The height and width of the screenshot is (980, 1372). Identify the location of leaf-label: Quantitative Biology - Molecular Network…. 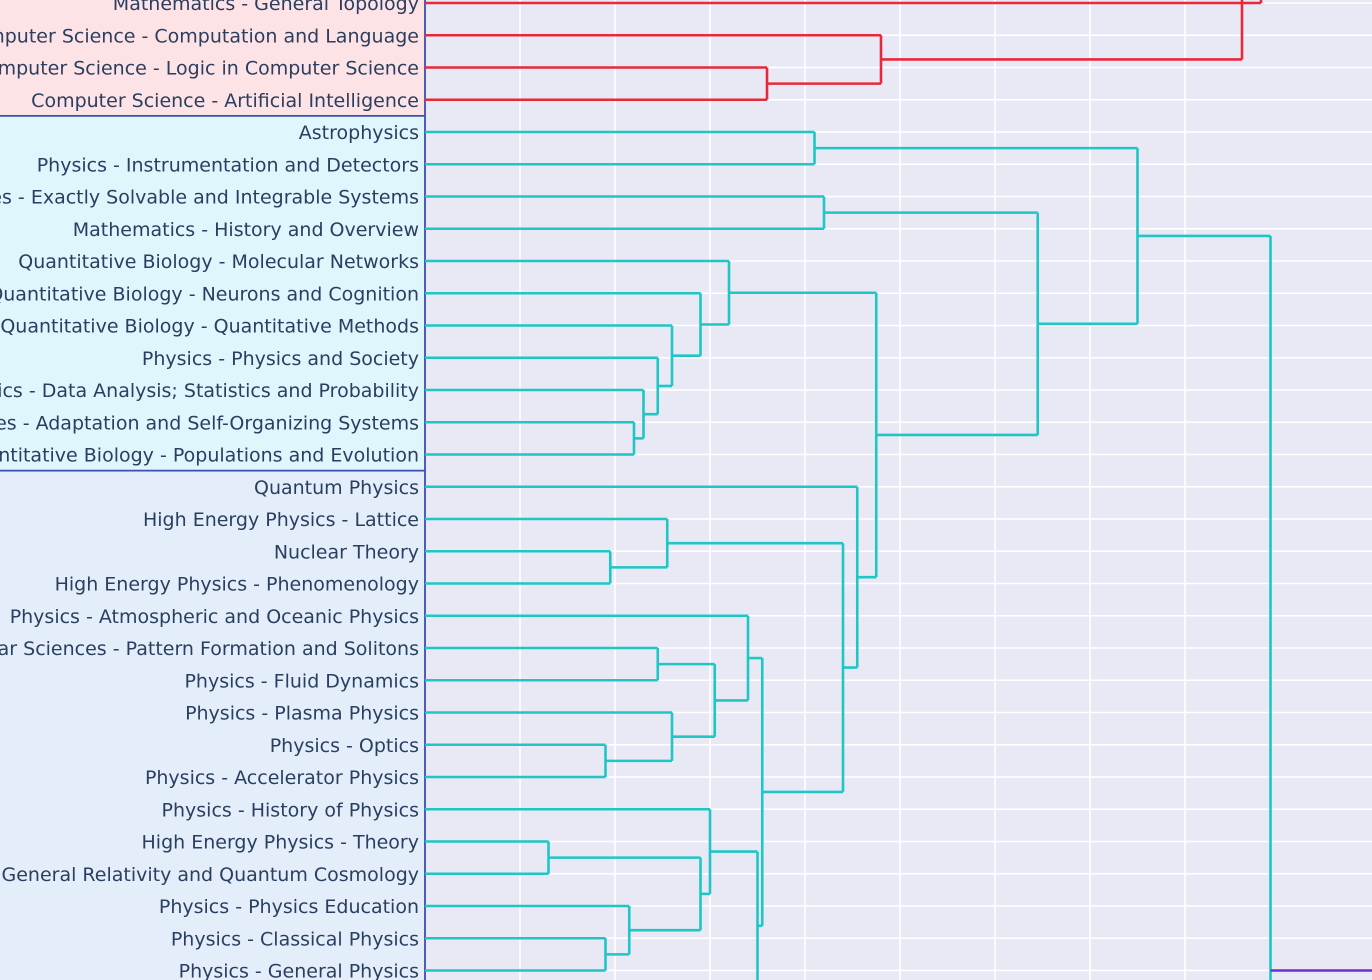
(218, 262).